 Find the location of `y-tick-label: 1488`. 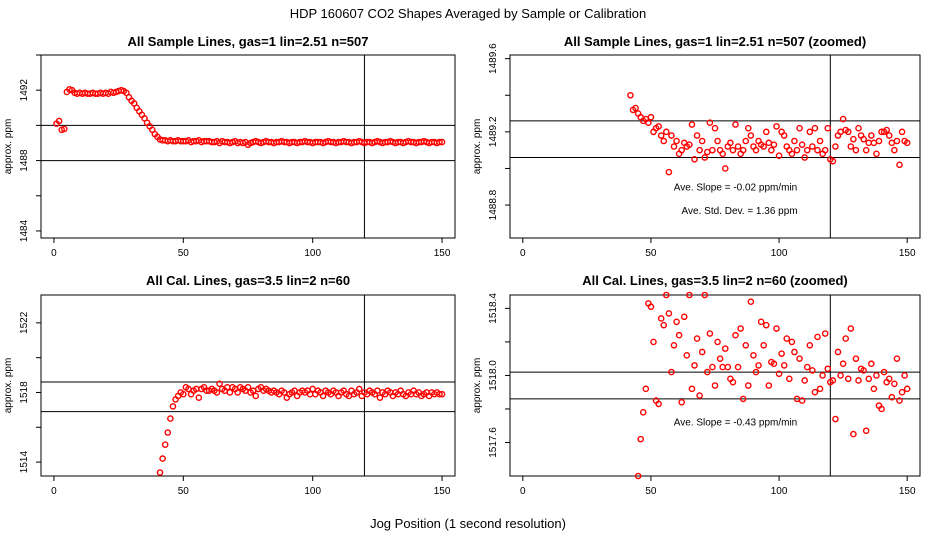

y-tick-label: 1488 is located at coordinates (24, 160).